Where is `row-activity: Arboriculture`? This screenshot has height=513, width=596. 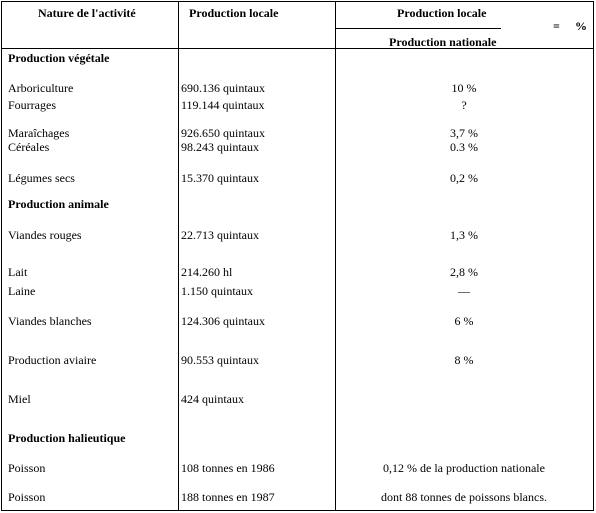 row-activity: Arboriculture is located at coordinates (41, 88).